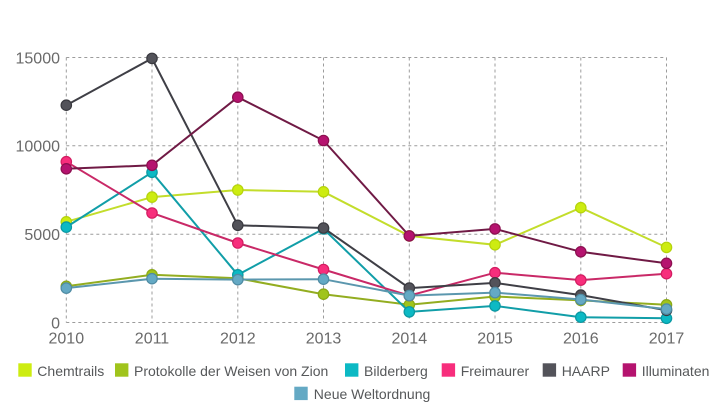 This screenshot has height=414, width=719. What do you see at coordinates (152, 339) in the screenshot?
I see `svg-text: 2011` at bounding box center [152, 339].